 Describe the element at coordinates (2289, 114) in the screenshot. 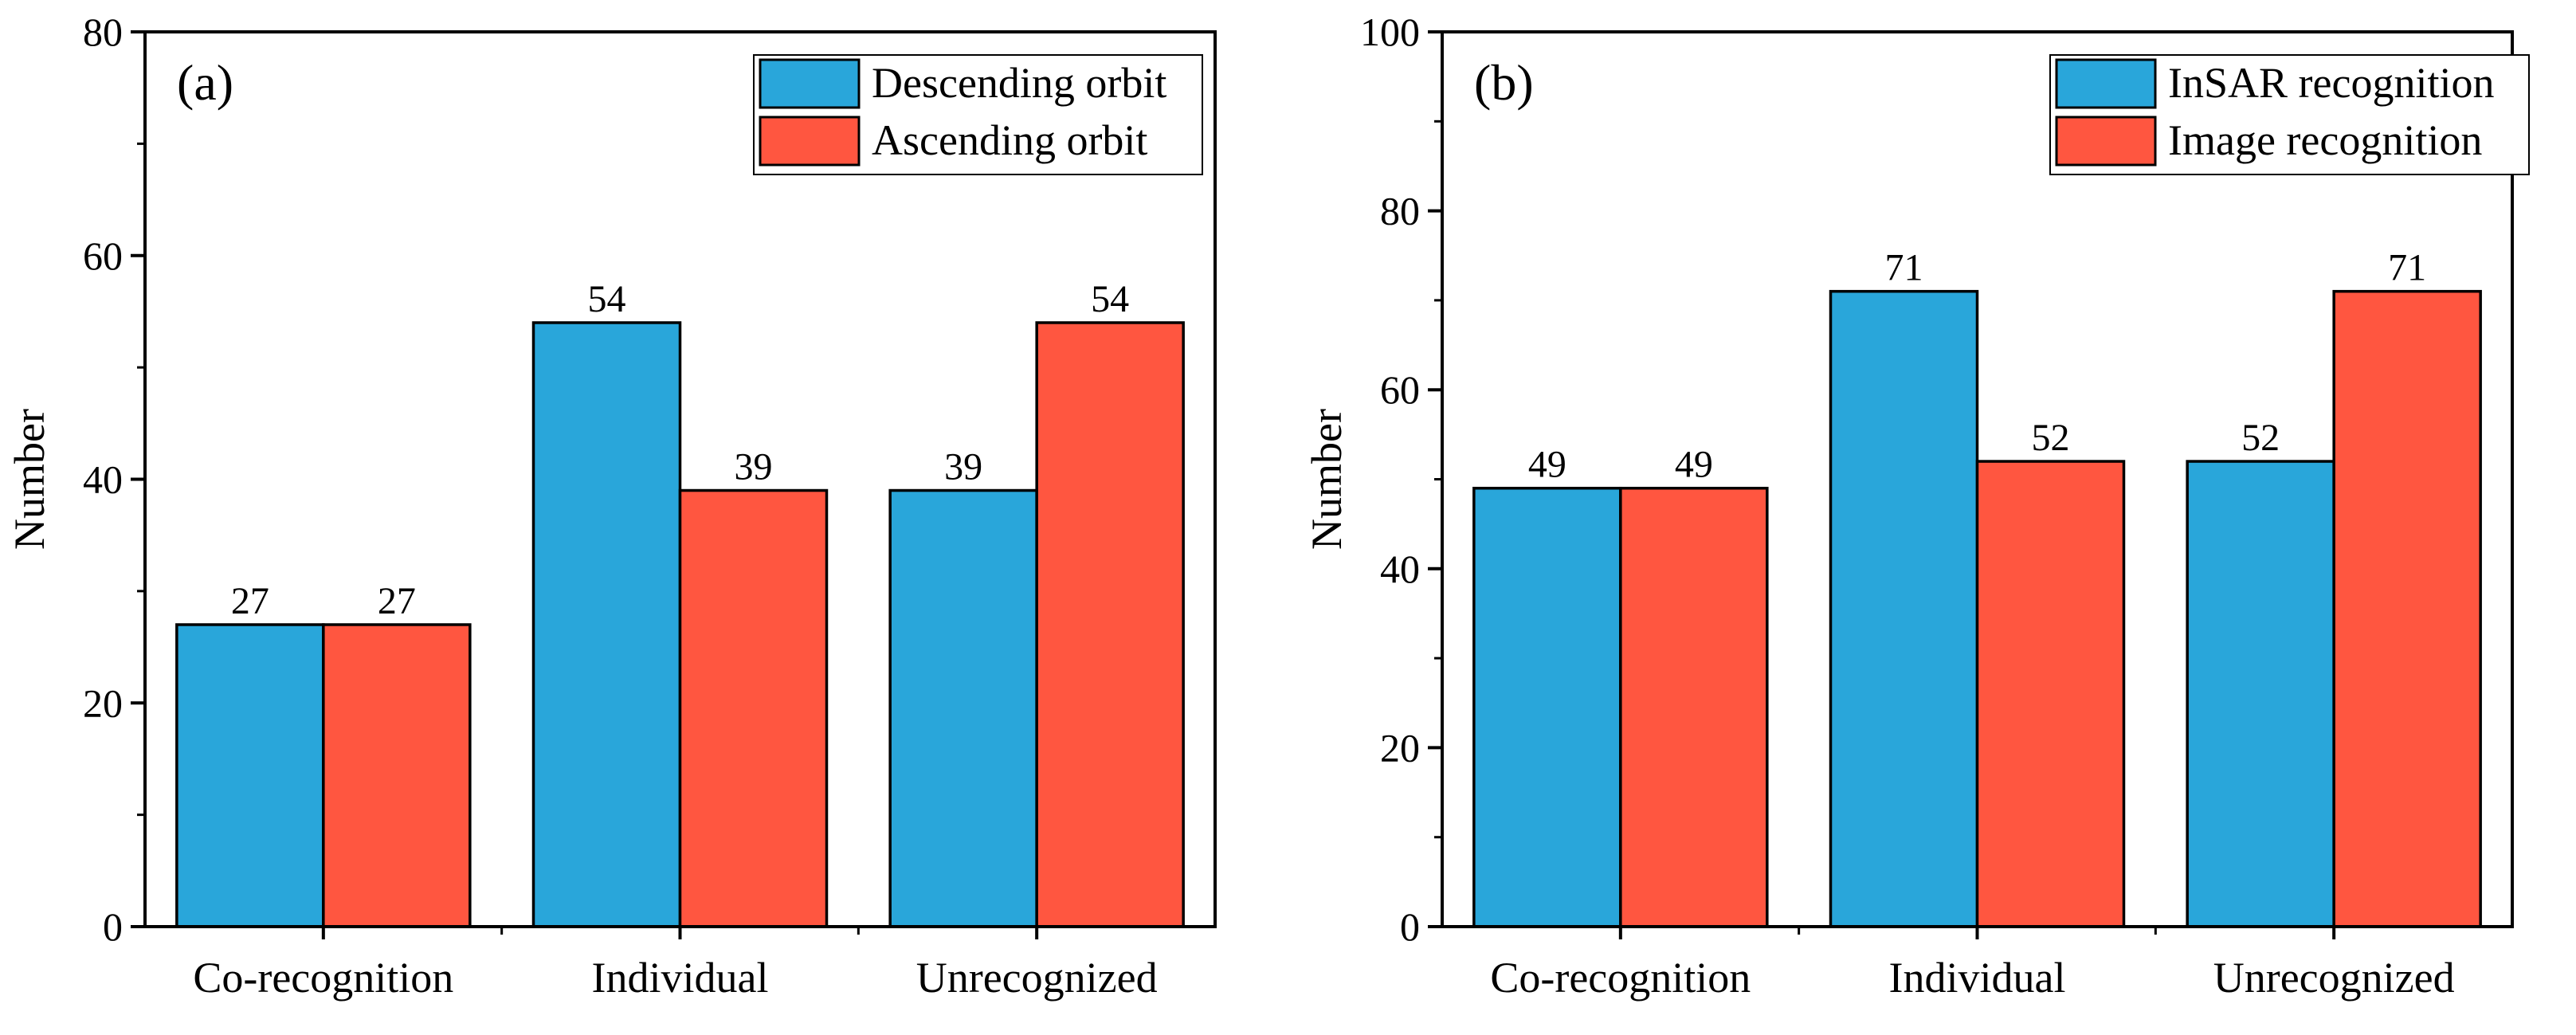

I see `legend: InSAR recognition Image recognition` at that location.